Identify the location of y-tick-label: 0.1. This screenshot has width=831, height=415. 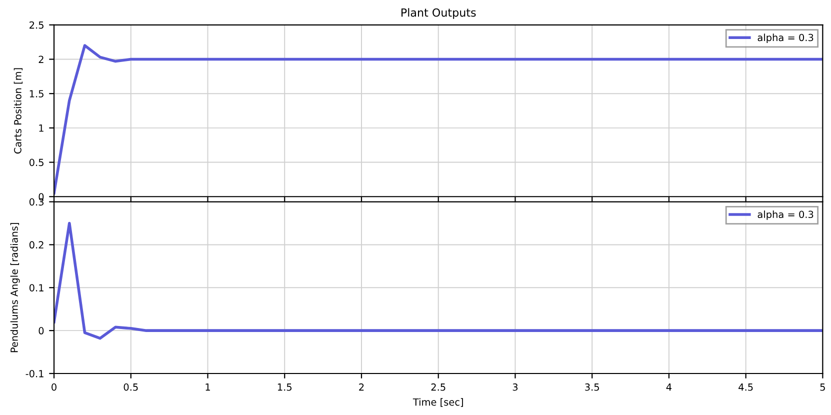
(36, 288).